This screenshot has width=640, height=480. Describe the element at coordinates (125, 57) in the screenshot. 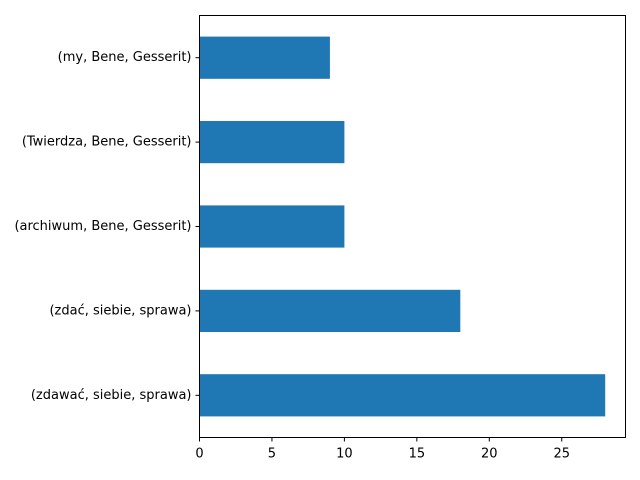

I see `y-tick-label: (my, Bene, Gesserit)` at that location.